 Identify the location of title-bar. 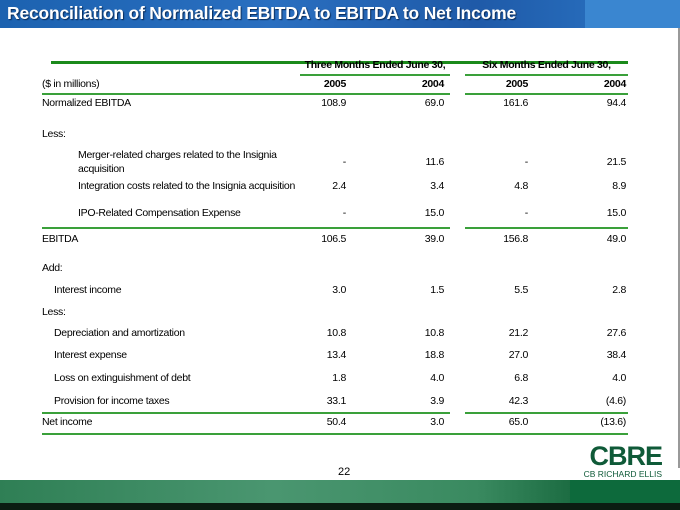
(340, 14).